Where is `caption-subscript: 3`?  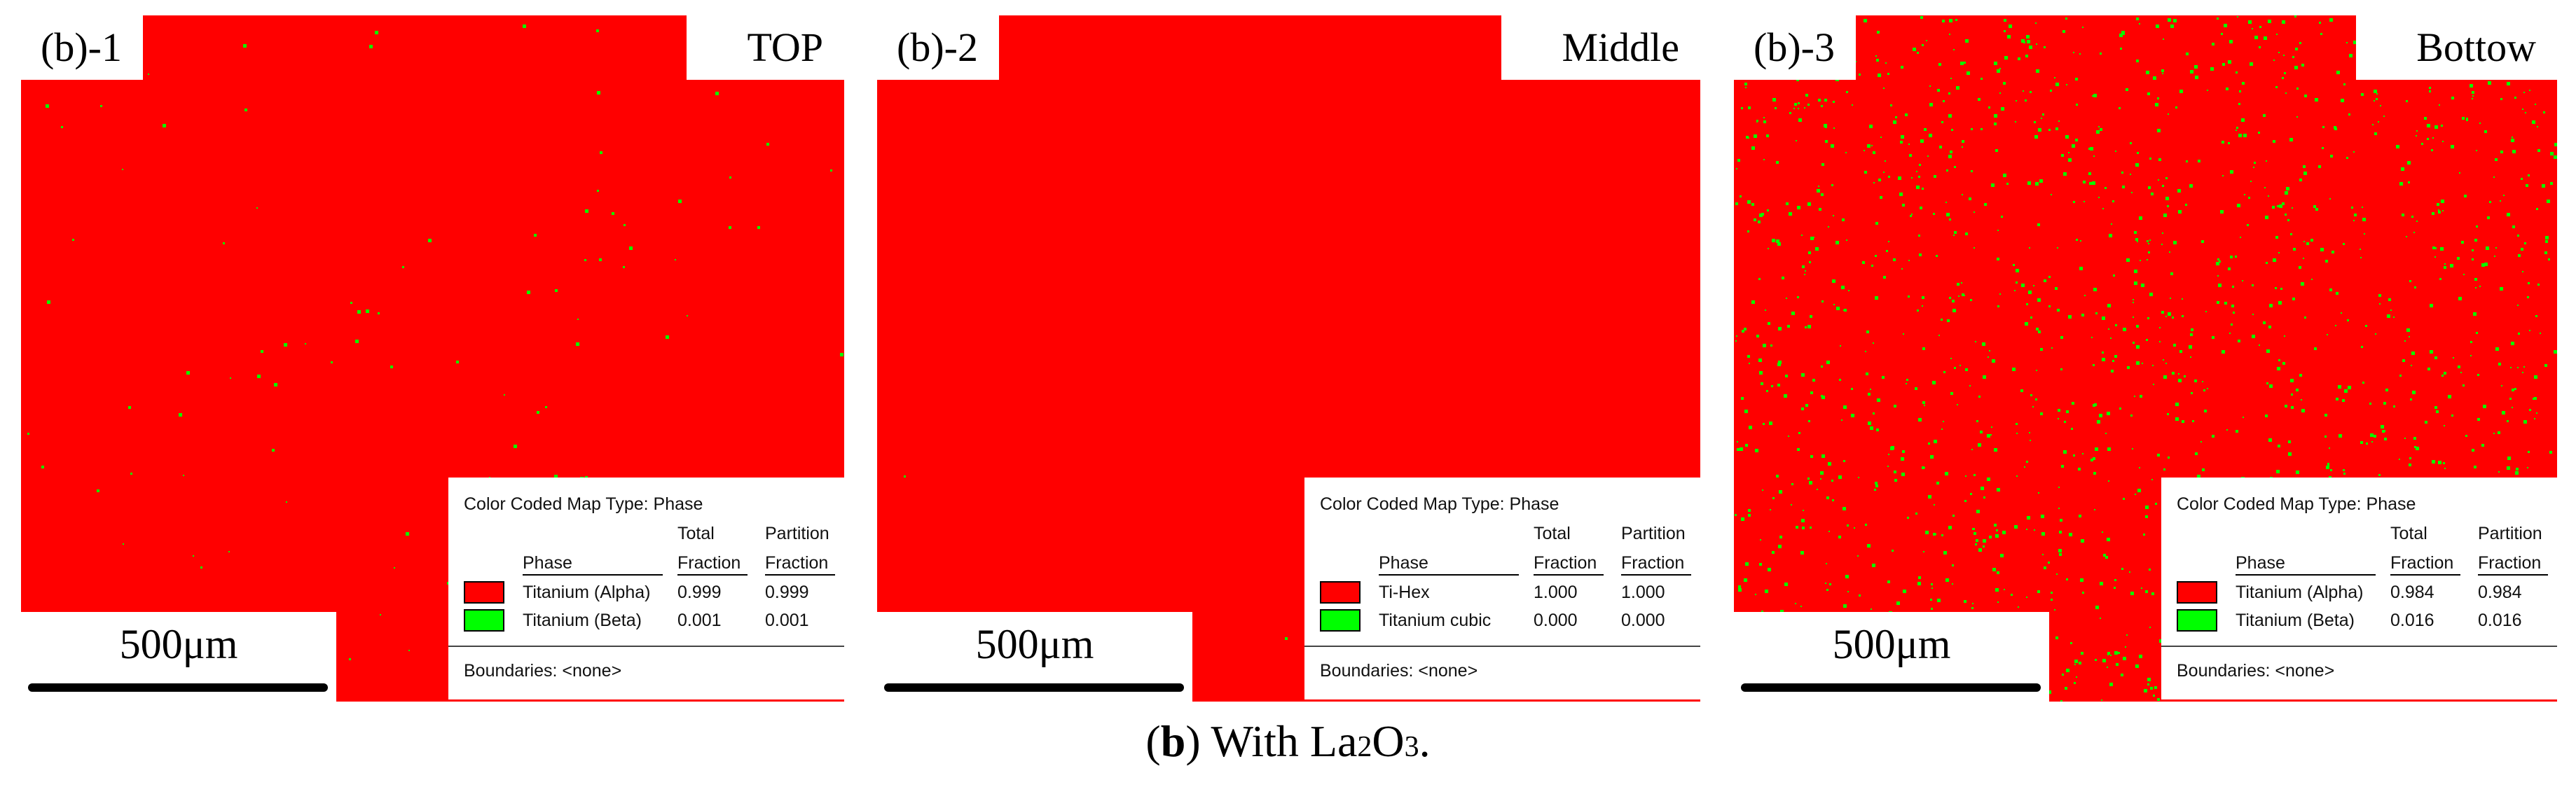
caption-subscript: 3 is located at coordinates (1411, 747).